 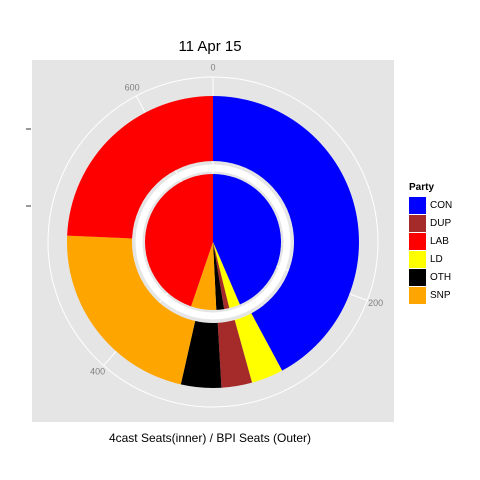 What do you see at coordinates (441, 277) in the screenshot?
I see `legend-label: OTH` at bounding box center [441, 277].